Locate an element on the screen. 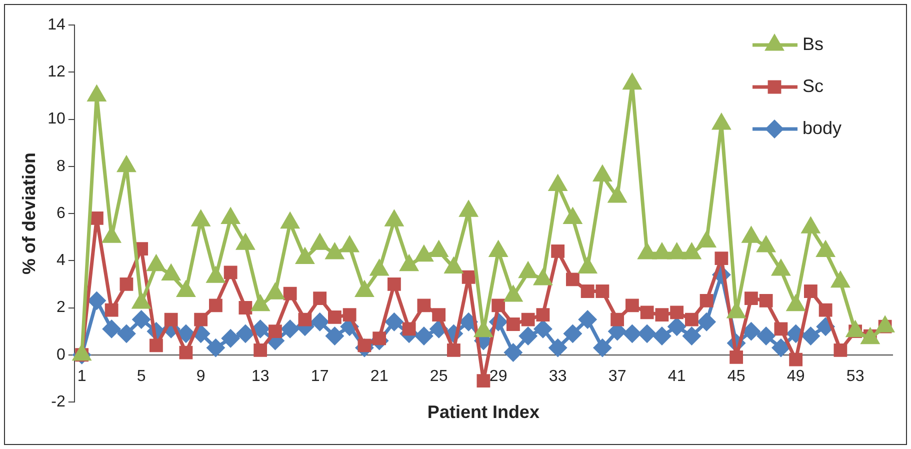  x-tick-label: 1 is located at coordinates (81, 376).